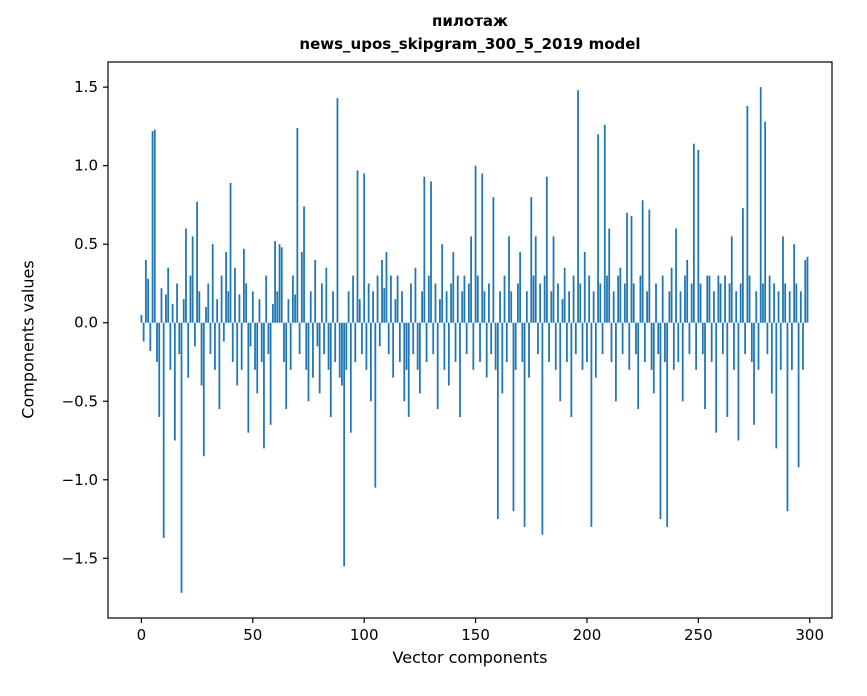 Image resolution: width=867 pixels, height=696 pixels. Describe the element at coordinates (475, 635) in the screenshot. I see `x-tick-label: 150` at that location.